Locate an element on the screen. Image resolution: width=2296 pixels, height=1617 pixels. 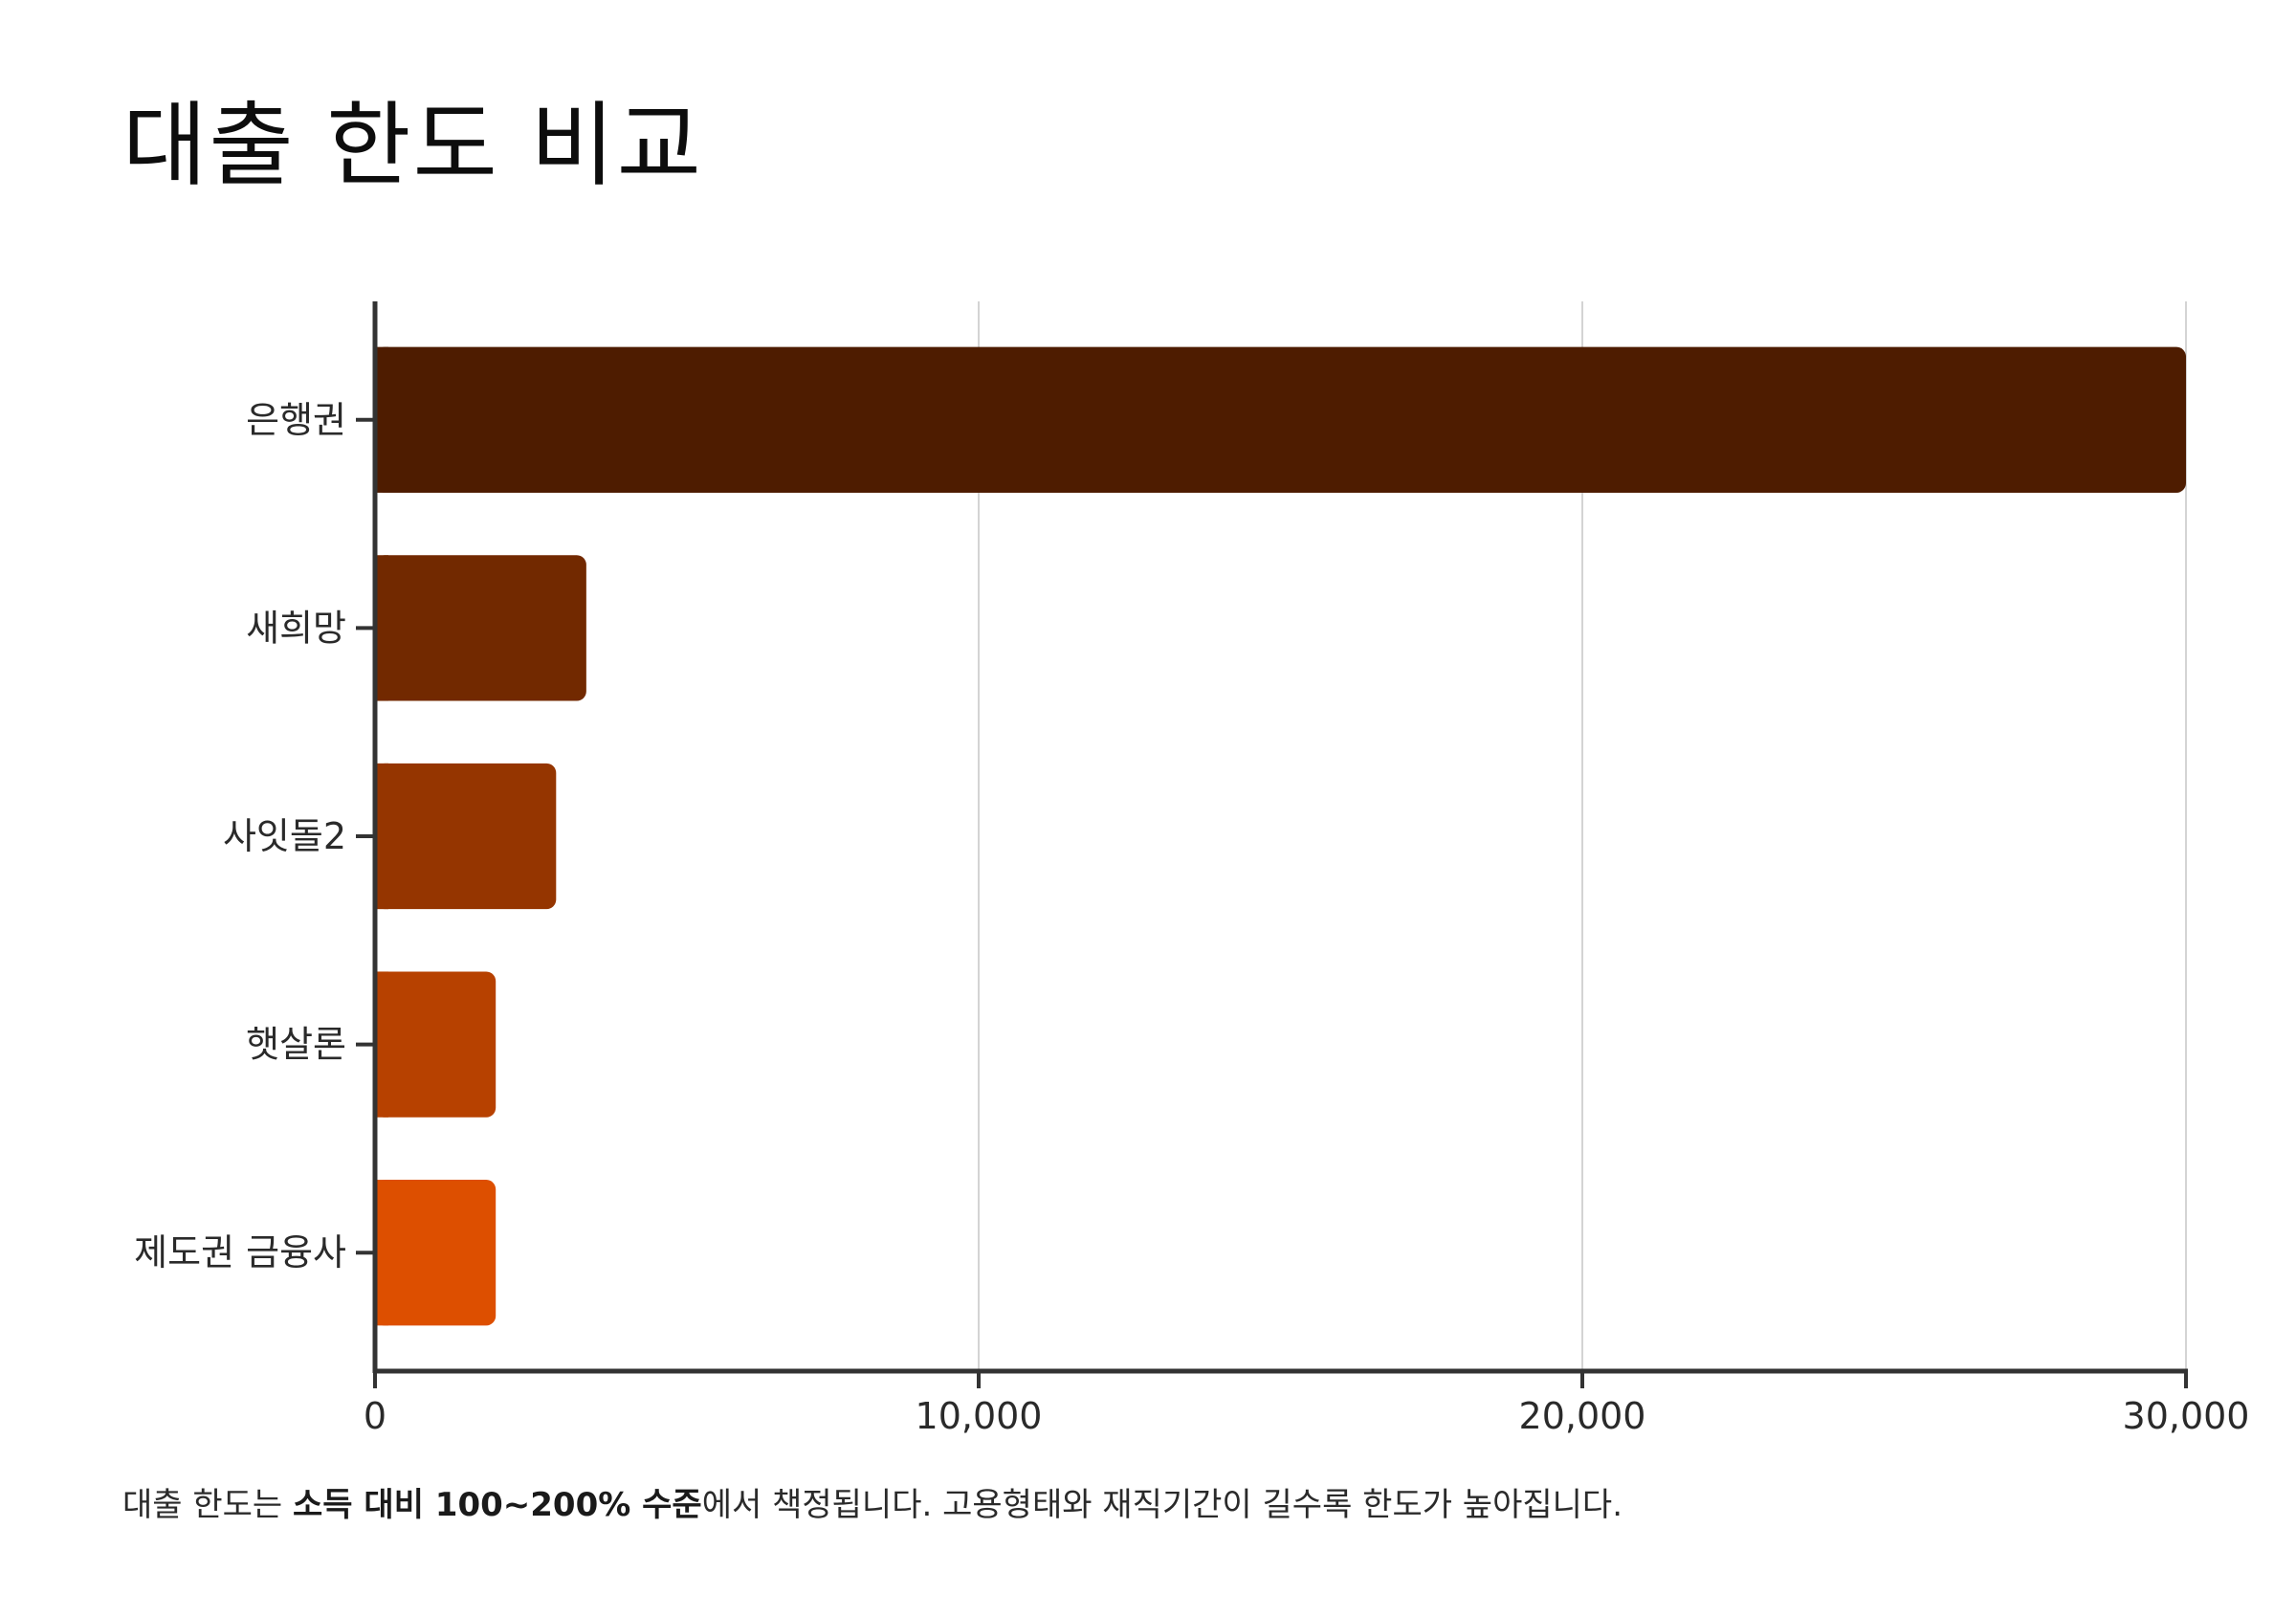
x-tick-label-3: 30,000 is located at coordinates (2186, 1416).